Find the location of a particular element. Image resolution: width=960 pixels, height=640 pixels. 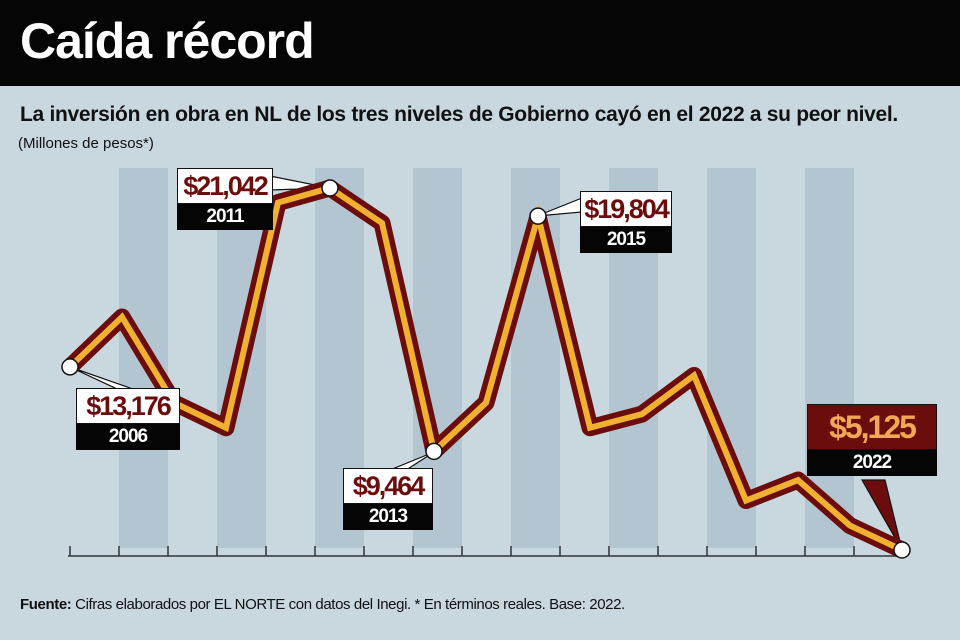

callout-year: 2006 is located at coordinates (128, 437).